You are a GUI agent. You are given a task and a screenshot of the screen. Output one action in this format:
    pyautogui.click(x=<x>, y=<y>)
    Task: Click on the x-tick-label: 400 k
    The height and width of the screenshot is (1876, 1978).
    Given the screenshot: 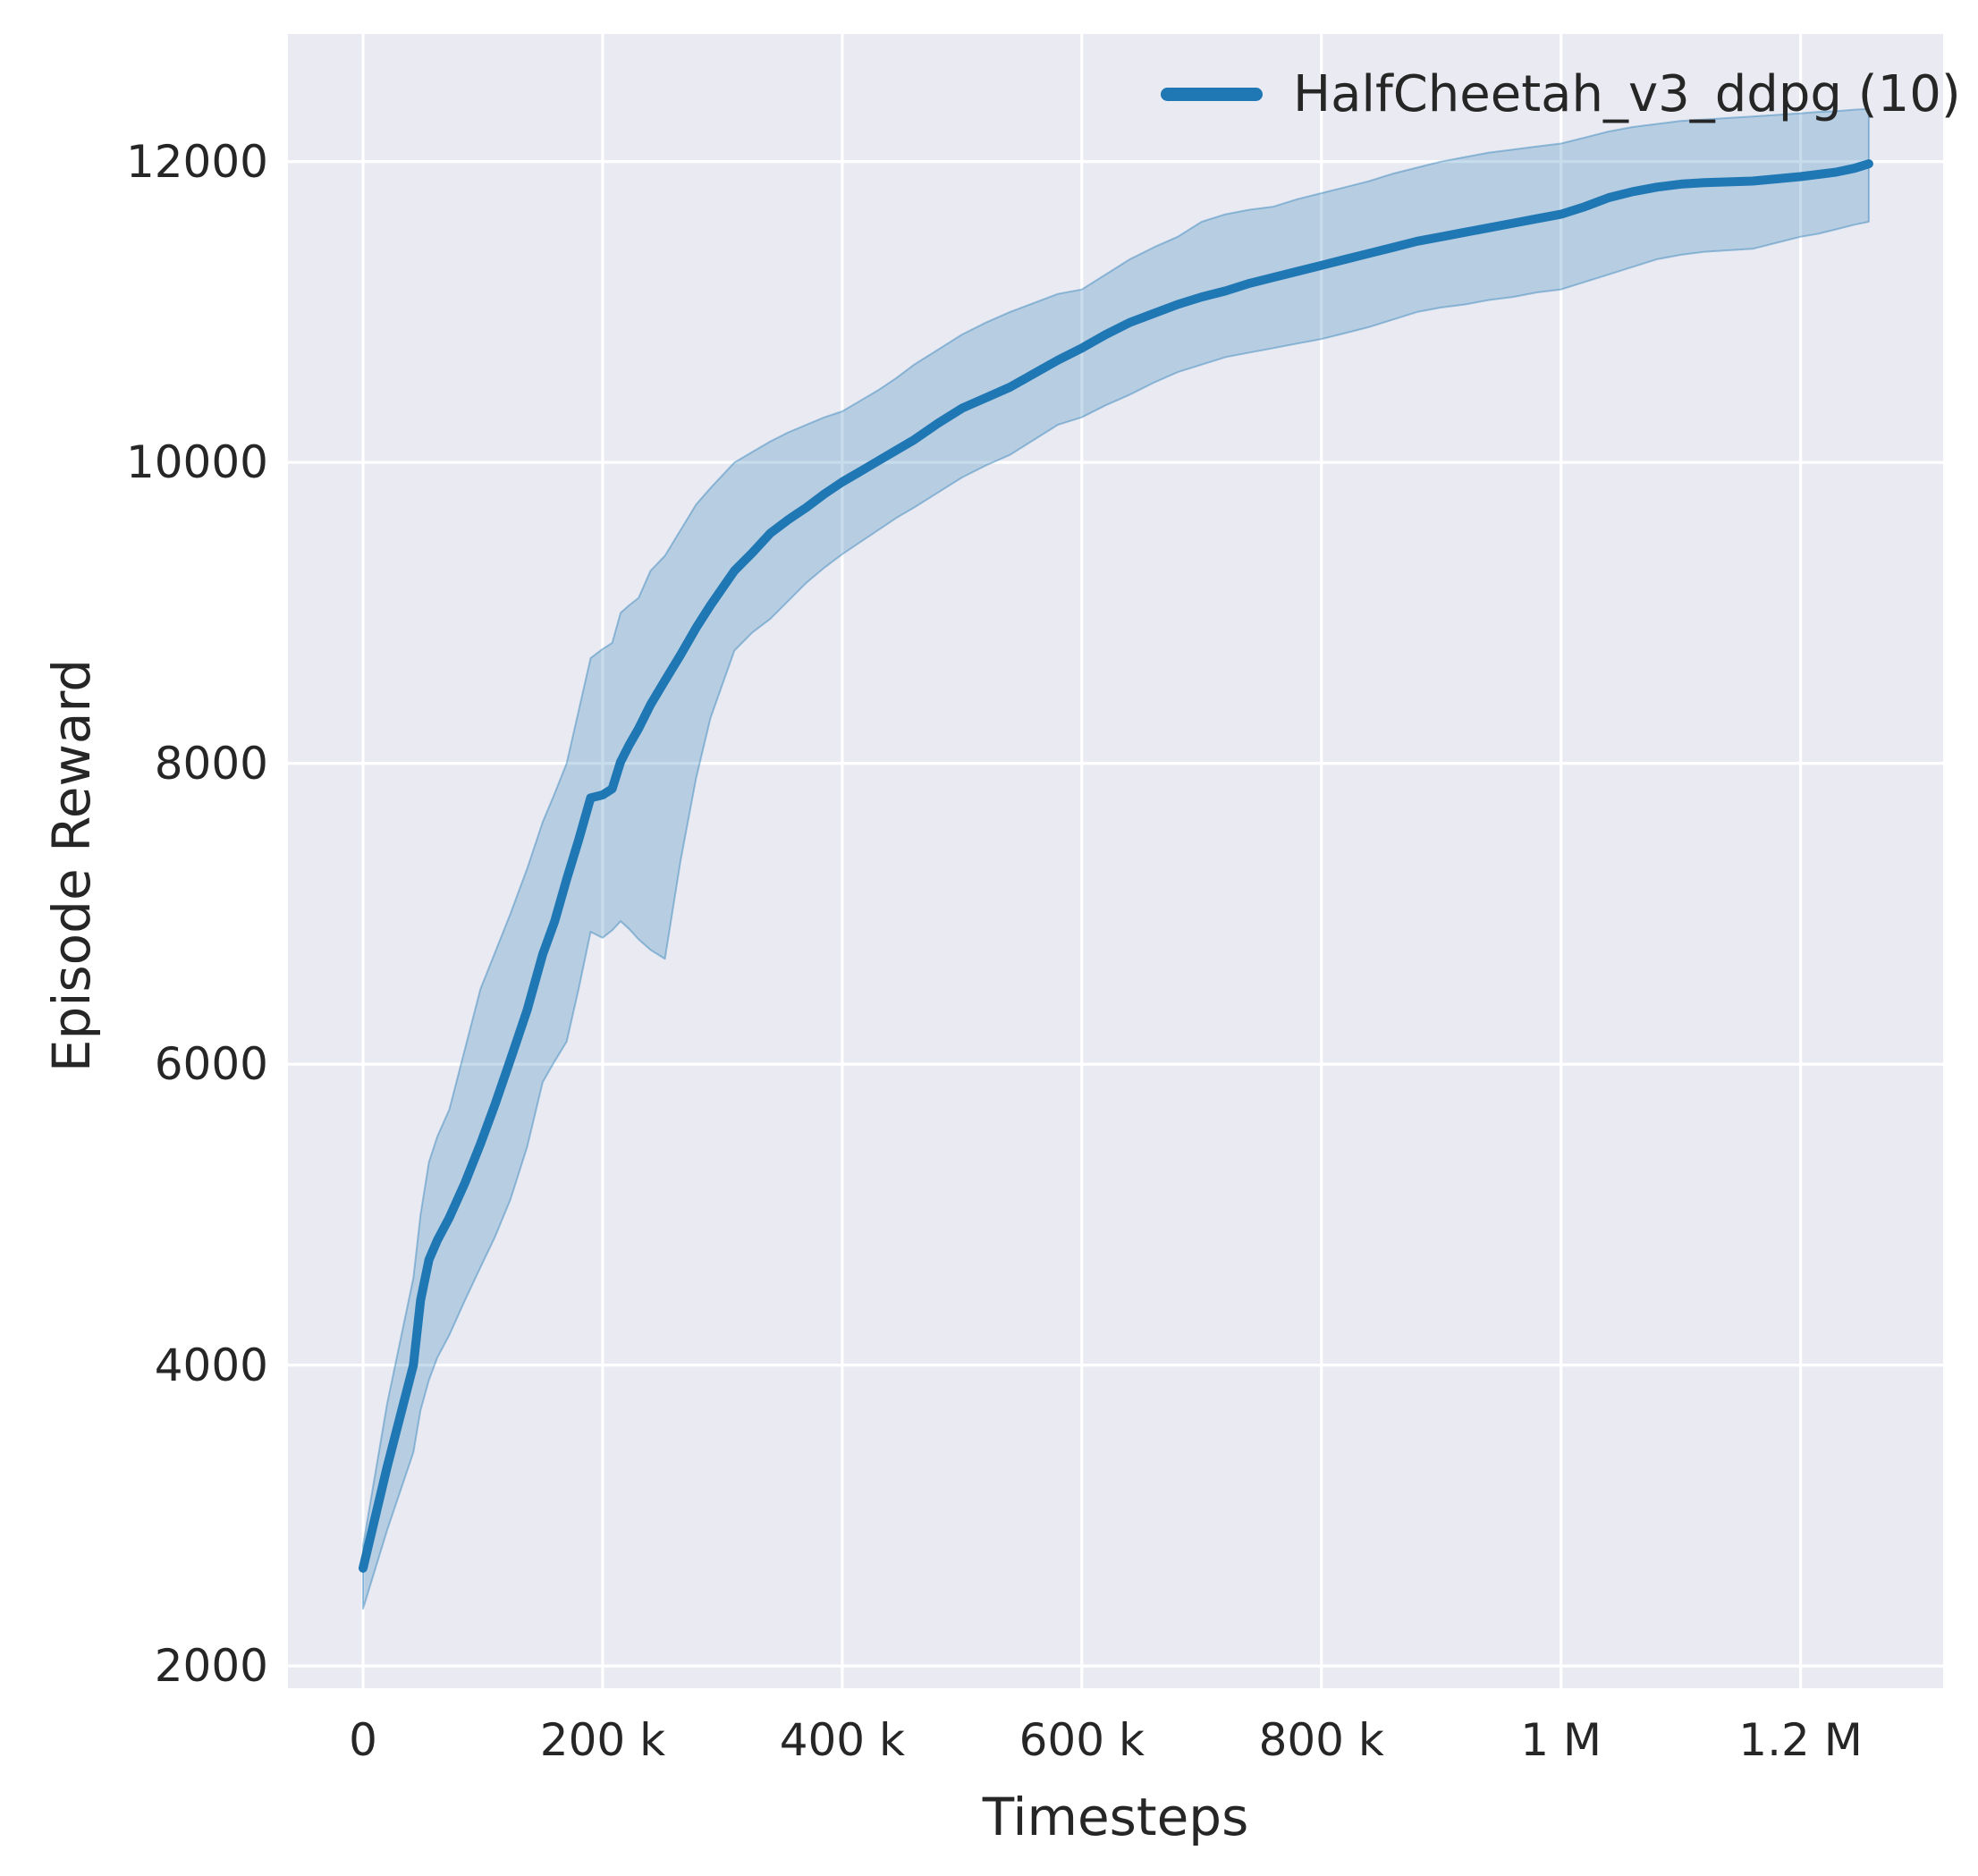 What is the action you would take?
    pyautogui.click(x=842, y=1740)
    